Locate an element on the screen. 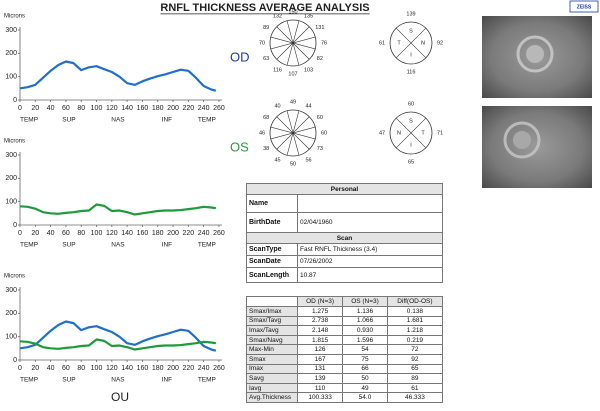 This screenshot has height=411, width=600. stats-value: 1.681 is located at coordinates (415, 321).